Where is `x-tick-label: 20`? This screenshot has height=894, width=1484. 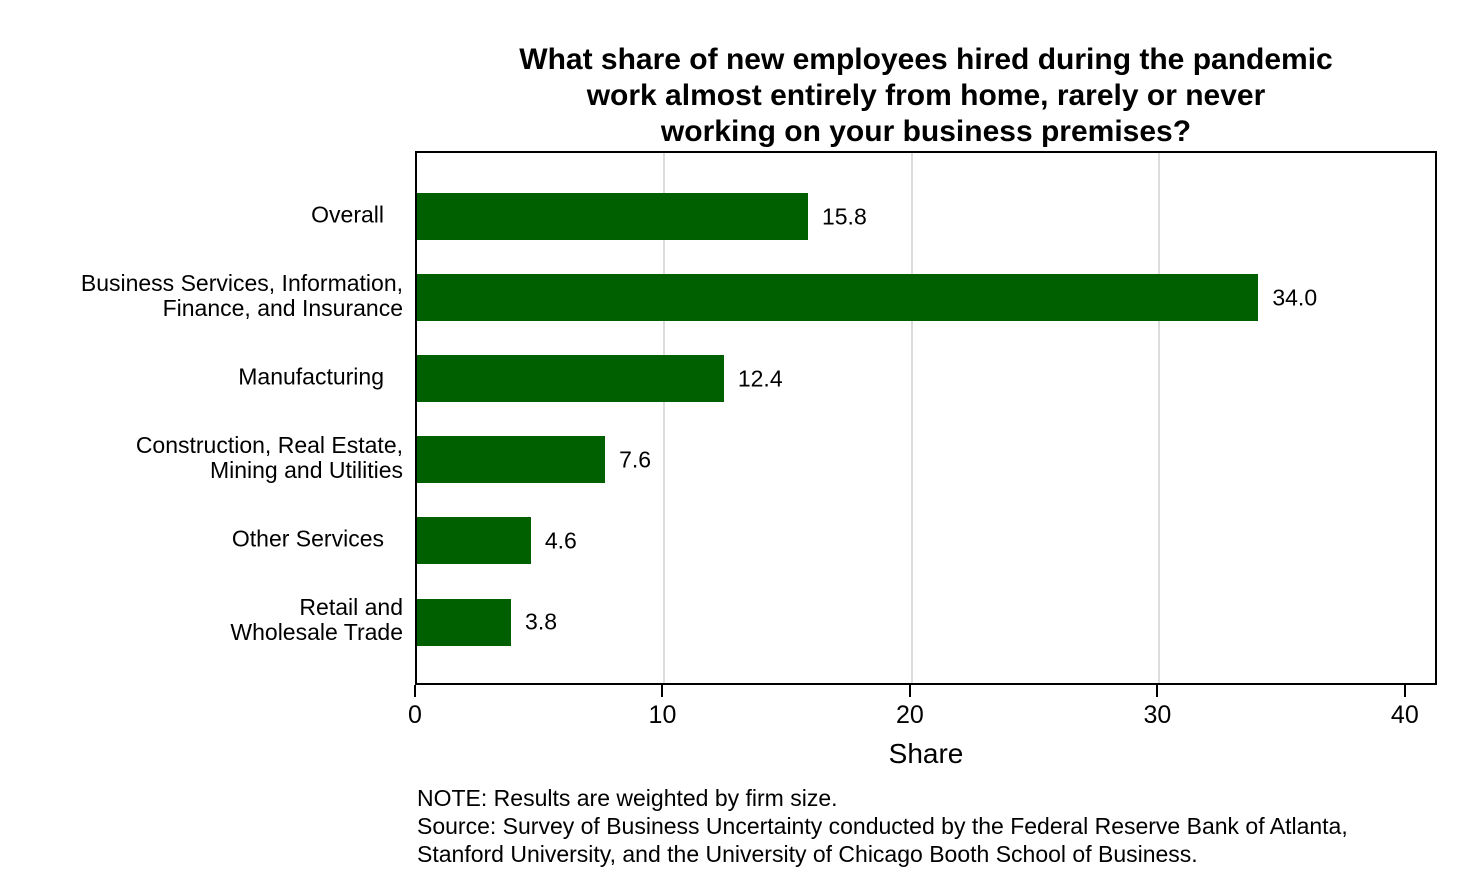 x-tick-label: 20 is located at coordinates (910, 715).